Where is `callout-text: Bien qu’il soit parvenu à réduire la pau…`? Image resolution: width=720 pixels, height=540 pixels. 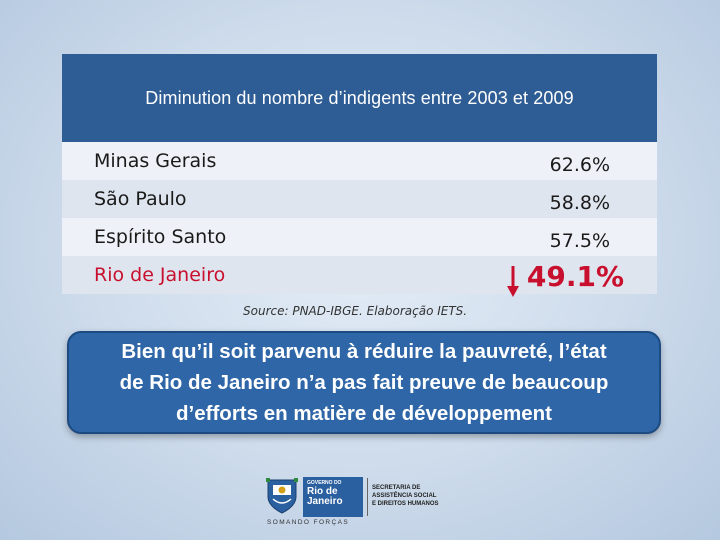
callout-text: Bien qu’il soit parvenu à réduire la pau… is located at coordinates (364, 382).